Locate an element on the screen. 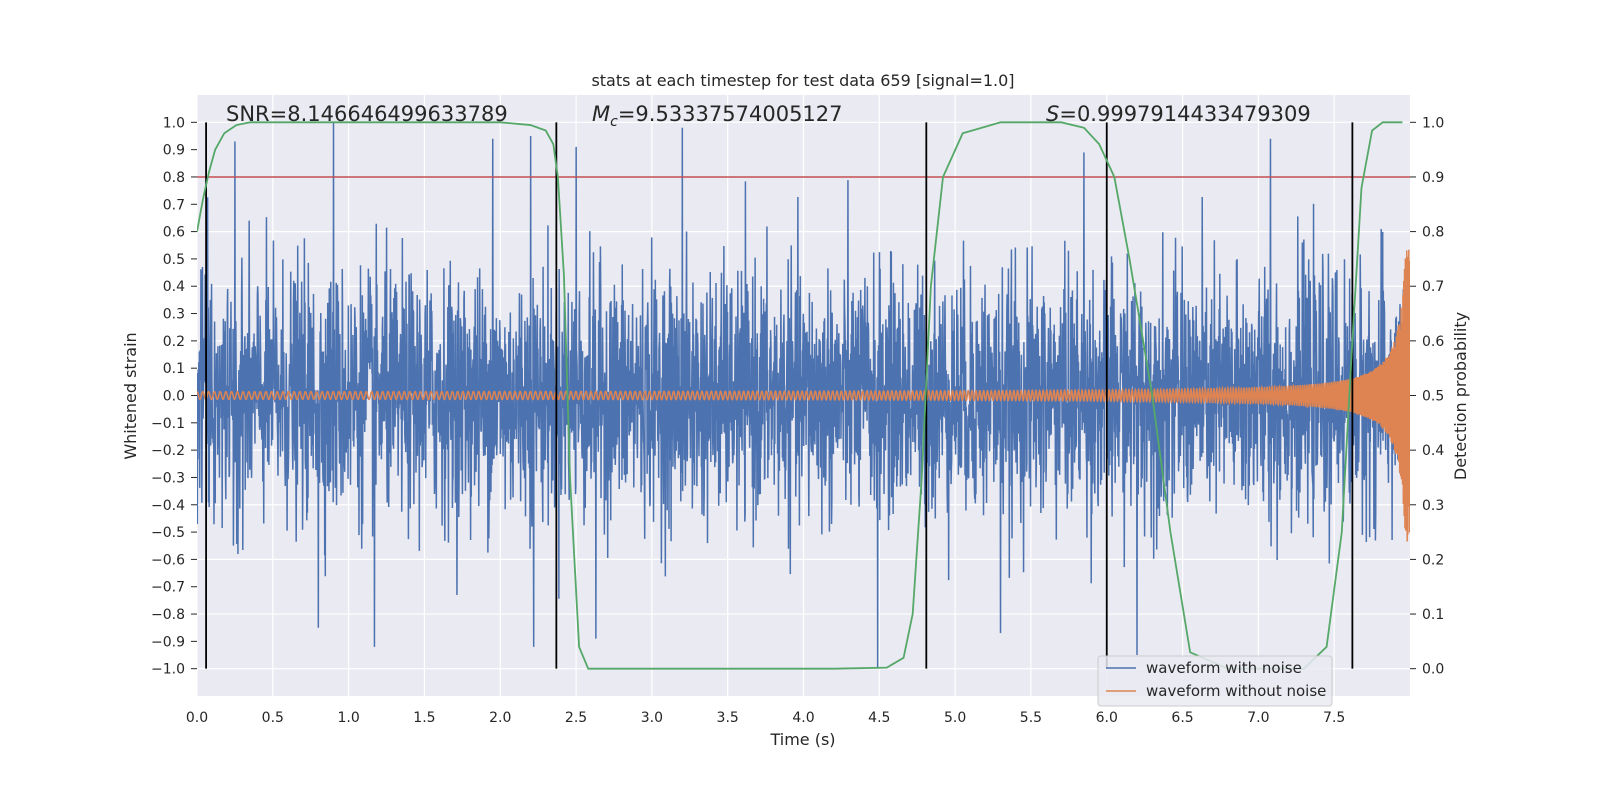 The height and width of the screenshot is (800, 1600). y2-tick-label: 0.6 is located at coordinates (1433, 342).